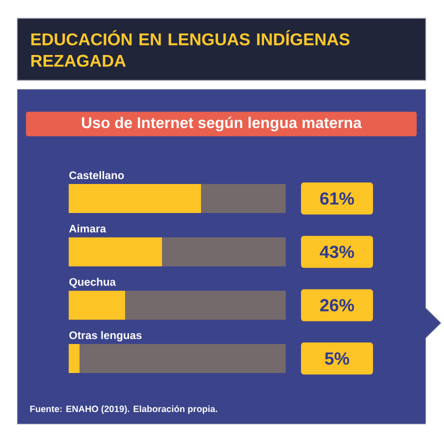 The height and width of the screenshot is (444, 444). What do you see at coordinates (190, 48) in the screenshot?
I see `chart-title: EDUCACIÓN EN LENGUAS INDÍGENAS REZAGADA` at bounding box center [190, 48].